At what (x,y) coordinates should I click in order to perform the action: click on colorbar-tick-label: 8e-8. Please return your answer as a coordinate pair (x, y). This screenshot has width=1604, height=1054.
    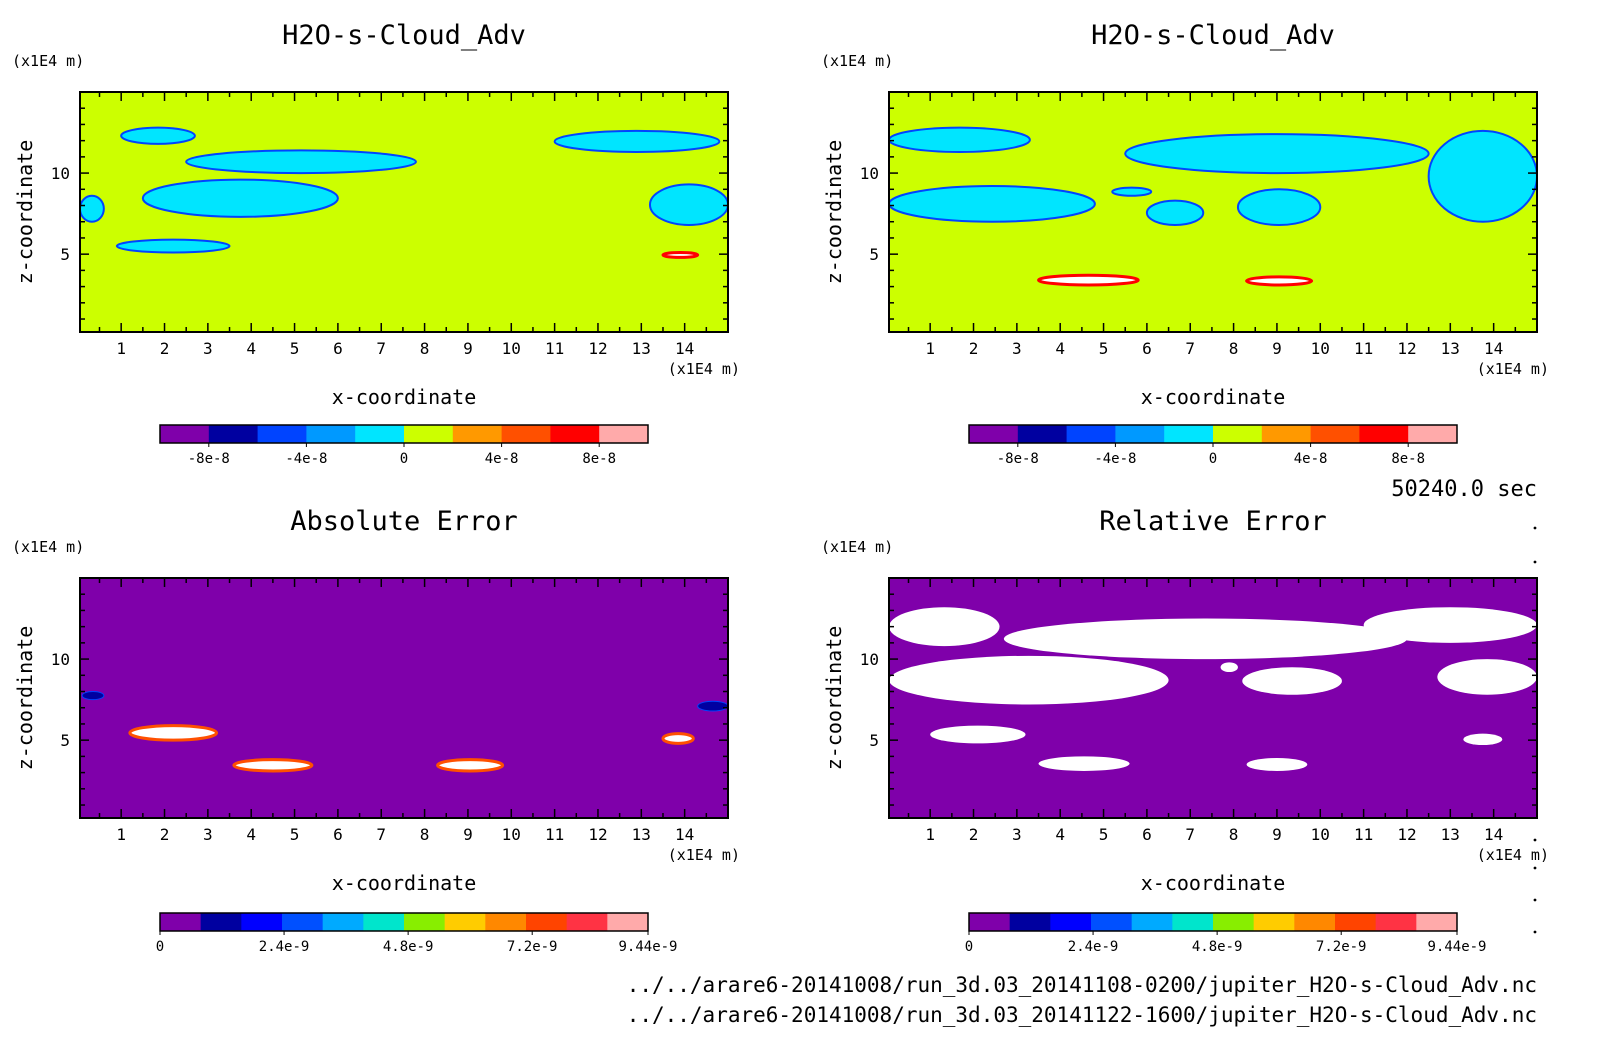
    Looking at the image, I should click on (1408, 459).